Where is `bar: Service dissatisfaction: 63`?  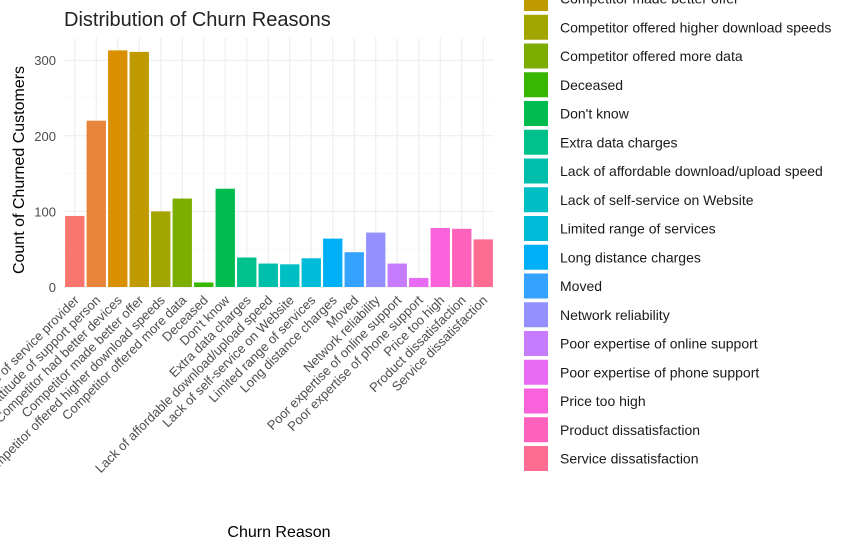
bar: Service dissatisfaction: 63 is located at coordinates (483, 263).